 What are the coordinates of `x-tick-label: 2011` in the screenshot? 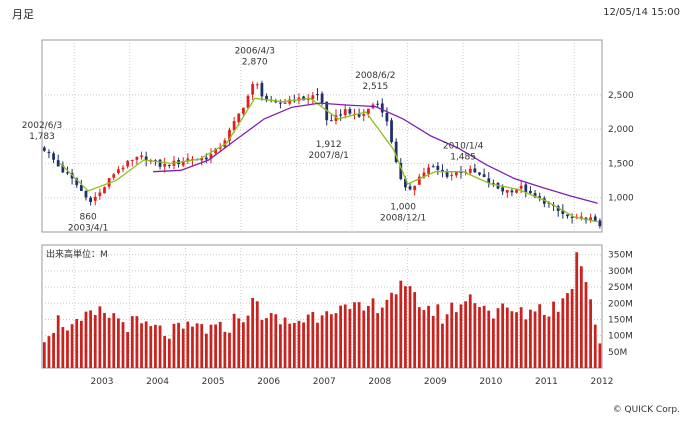 It's located at (546, 382).